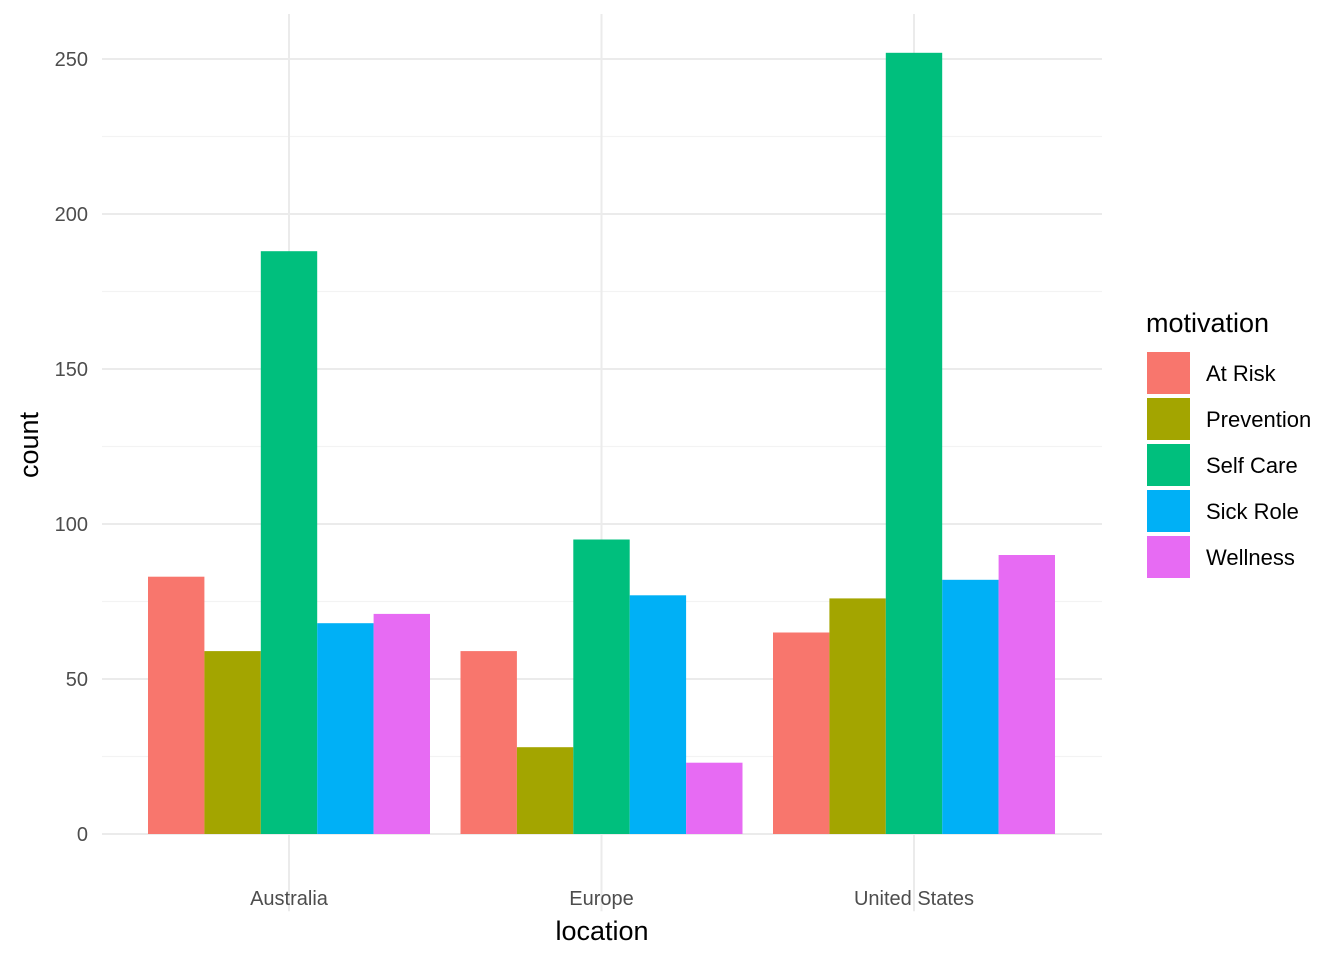  What do you see at coordinates (658, 714) in the screenshot?
I see `bar-sick-role-europe` at bounding box center [658, 714].